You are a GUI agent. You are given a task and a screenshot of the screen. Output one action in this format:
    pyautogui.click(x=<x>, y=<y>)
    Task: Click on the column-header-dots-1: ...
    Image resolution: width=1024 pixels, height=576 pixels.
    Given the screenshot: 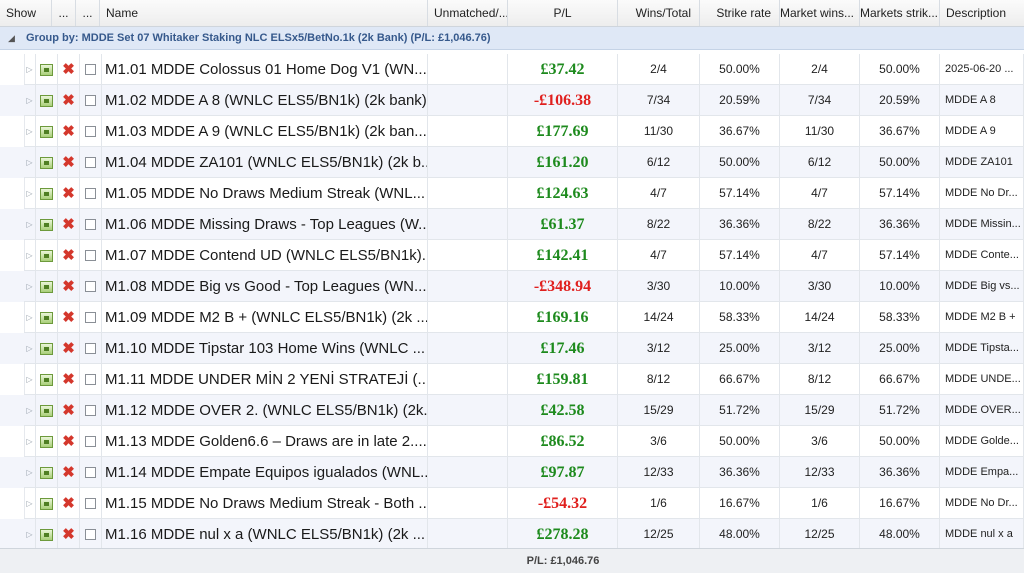 What is the action you would take?
    pyautogui.click(x=64, y=13)
    